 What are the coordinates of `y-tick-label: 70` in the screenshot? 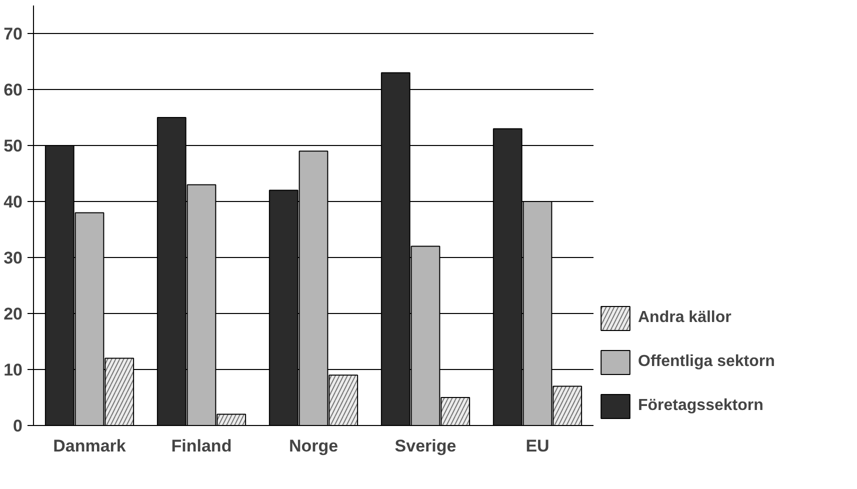 It's located at (13, 34).